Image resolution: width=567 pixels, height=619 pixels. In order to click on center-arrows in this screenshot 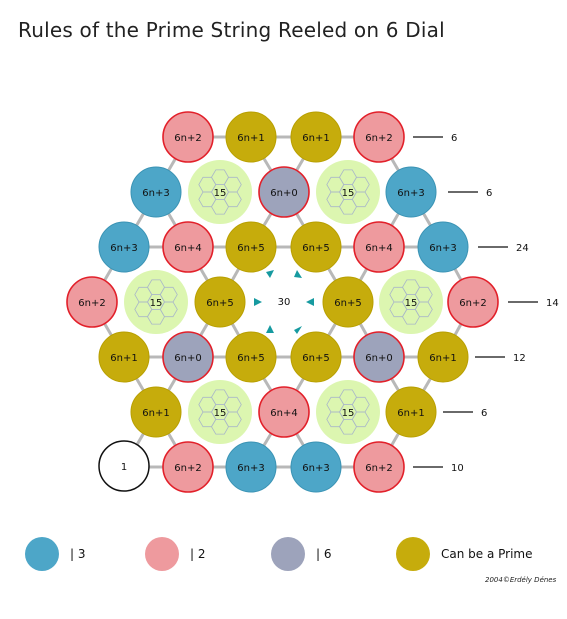, I will do `click(284, 302)`.